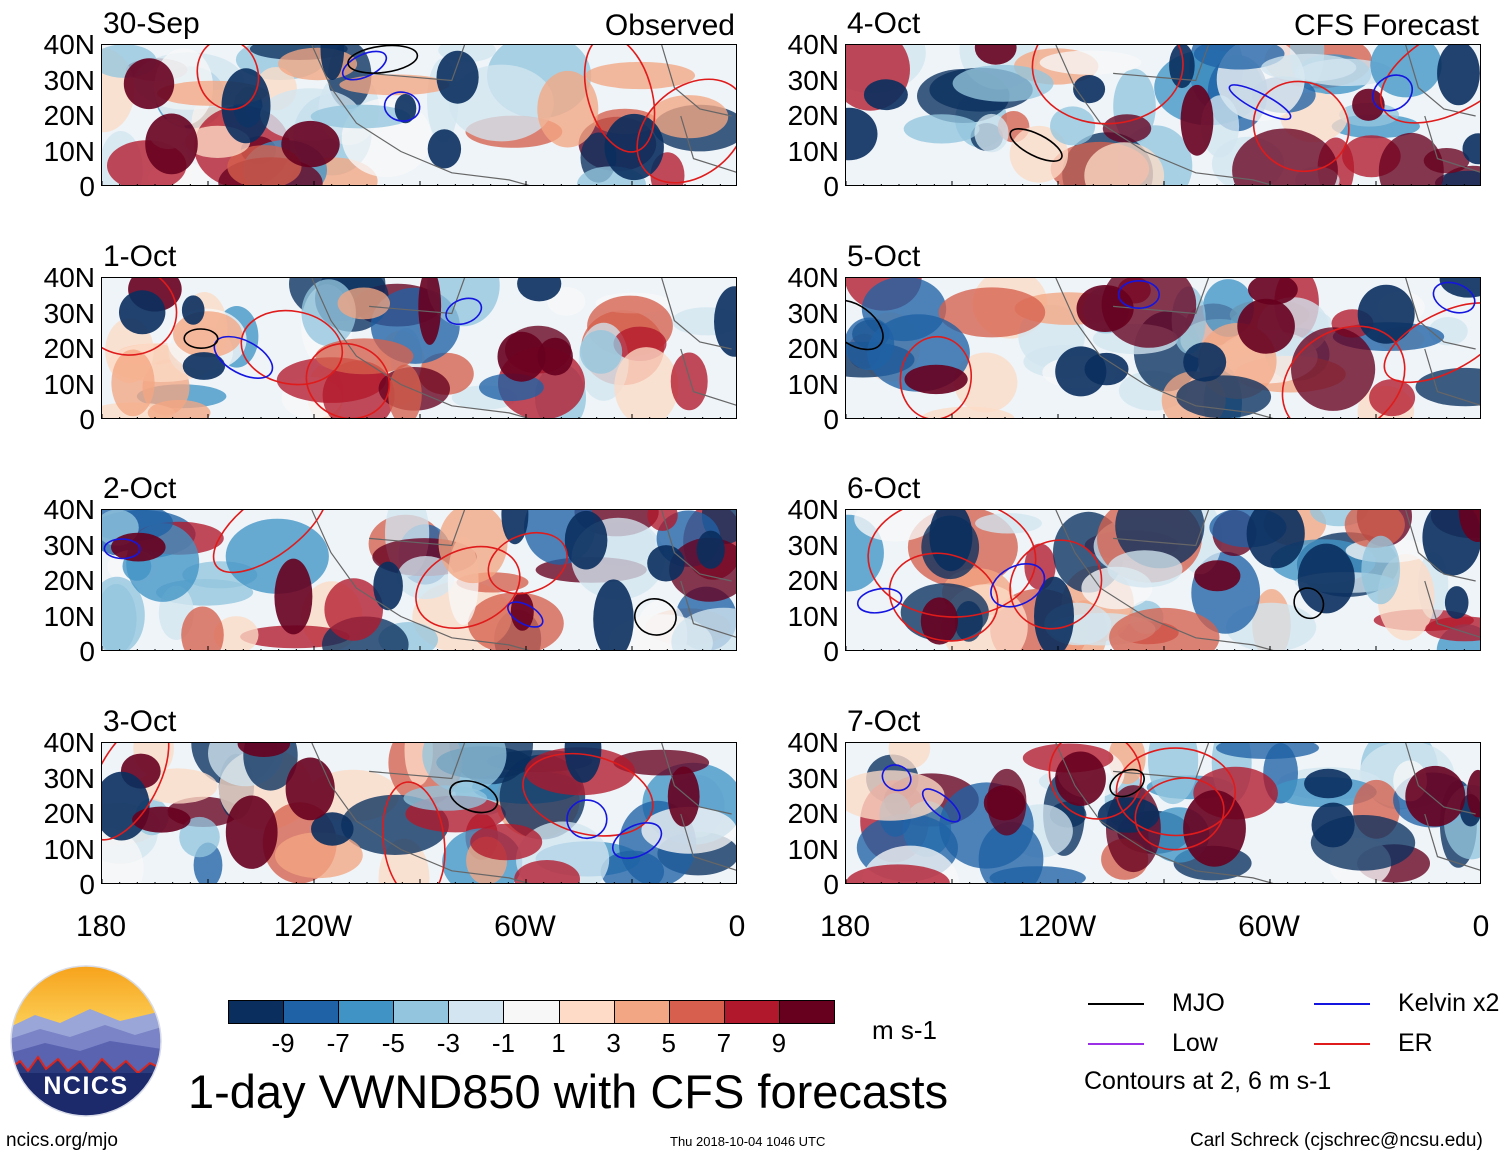 This screenshot has height=1157, width=1510. Describe the element at coordinates (85, 1086) in the screenshot. I see `logo-text: NCICS` at that location.